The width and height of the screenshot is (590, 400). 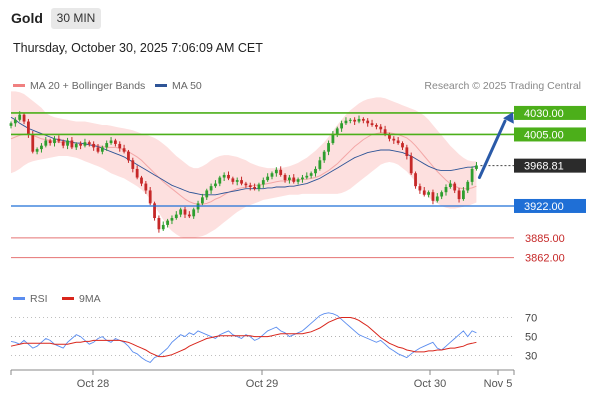 I want to click on x-tick-label: Nov 5, so click(x=498, y=384).